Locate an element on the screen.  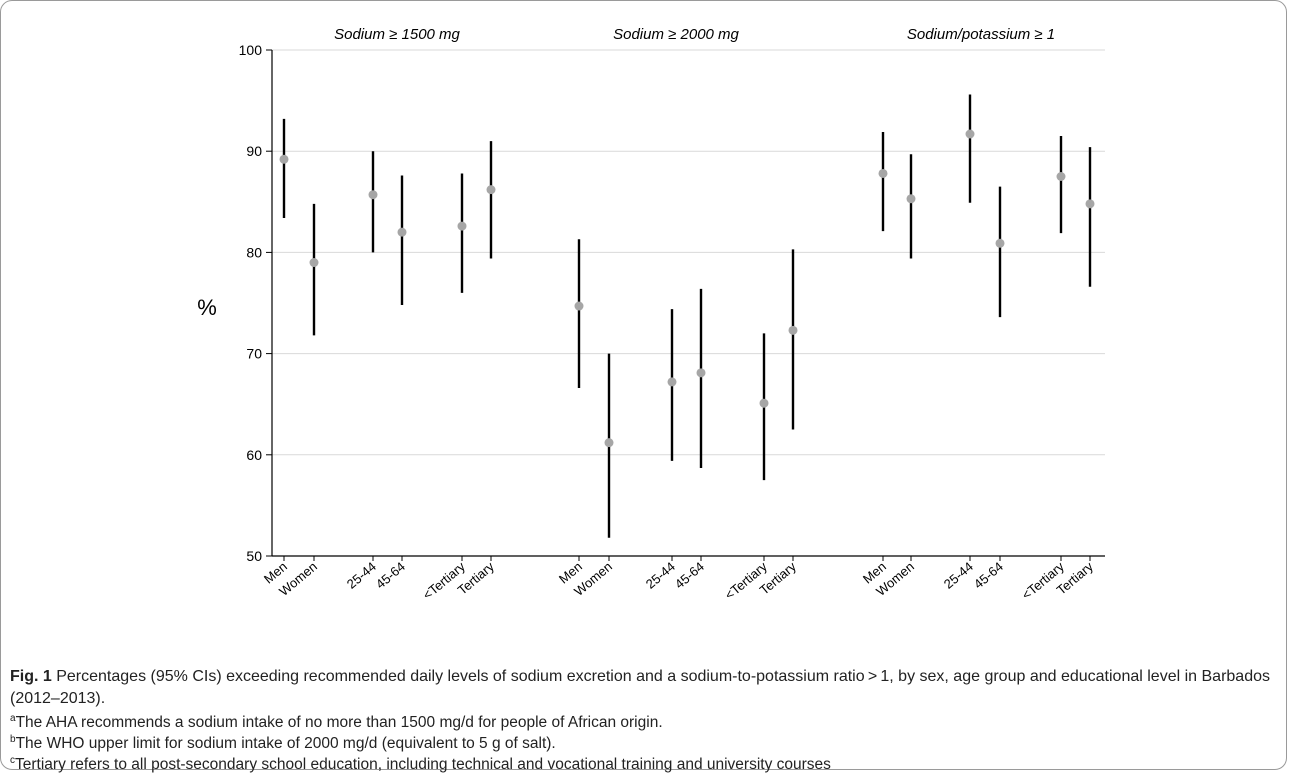
y-tick-label: 60 is located at coordinates (254, 455).